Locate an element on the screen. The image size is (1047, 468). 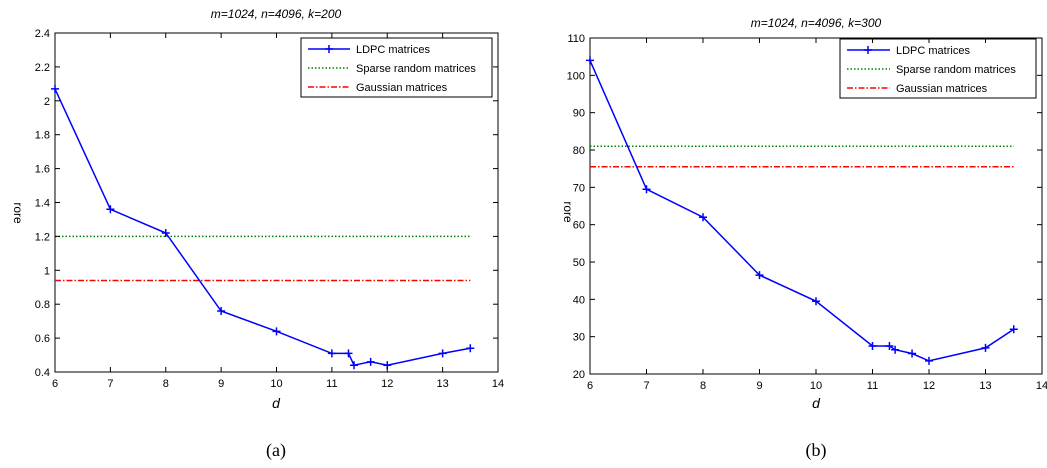
y-tick-label: 2.2 is located at coordinates (42, 68).